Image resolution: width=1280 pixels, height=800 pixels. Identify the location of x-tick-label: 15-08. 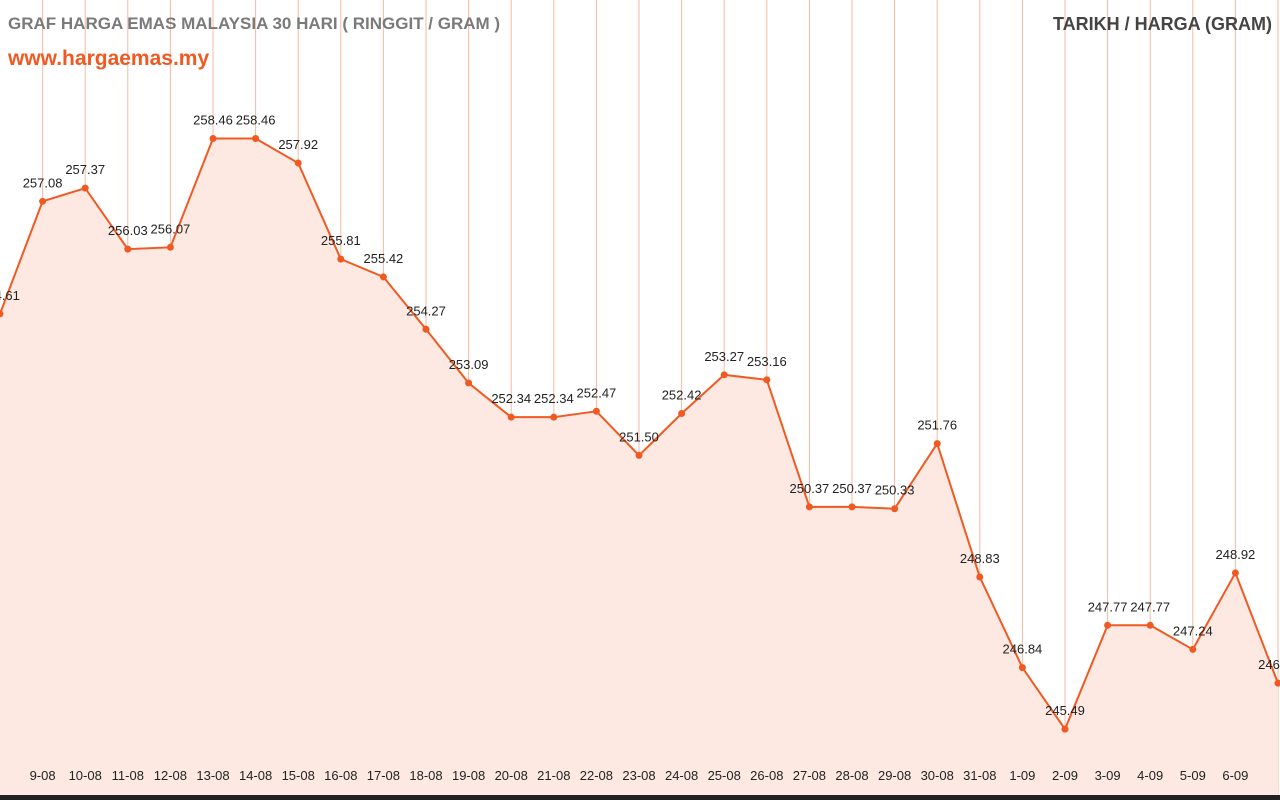
(298, 775).